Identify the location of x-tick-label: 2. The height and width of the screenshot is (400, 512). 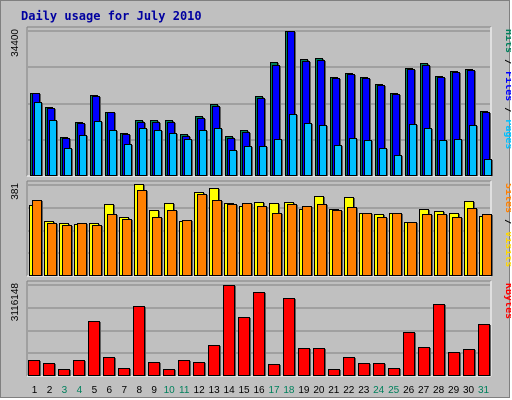
(50, 390).